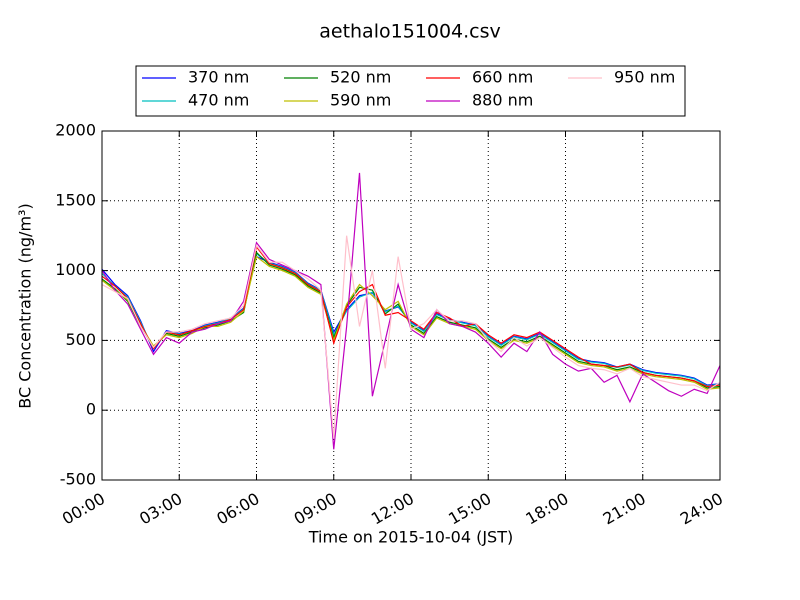  Describe the element at coordinates (360, 100) in the screenshot. I see `legend-label: 590 nm` at that location.